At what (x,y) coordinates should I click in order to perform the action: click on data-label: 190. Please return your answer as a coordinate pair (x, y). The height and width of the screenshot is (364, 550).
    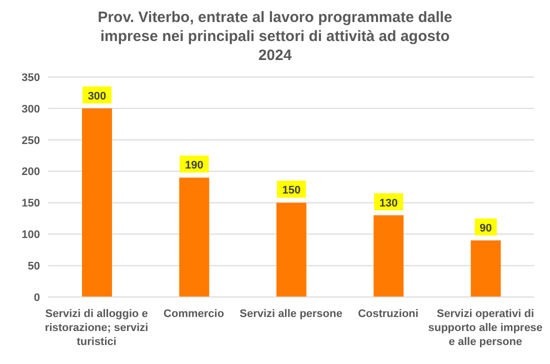
    Looking at the image, I should click on (194, 166).